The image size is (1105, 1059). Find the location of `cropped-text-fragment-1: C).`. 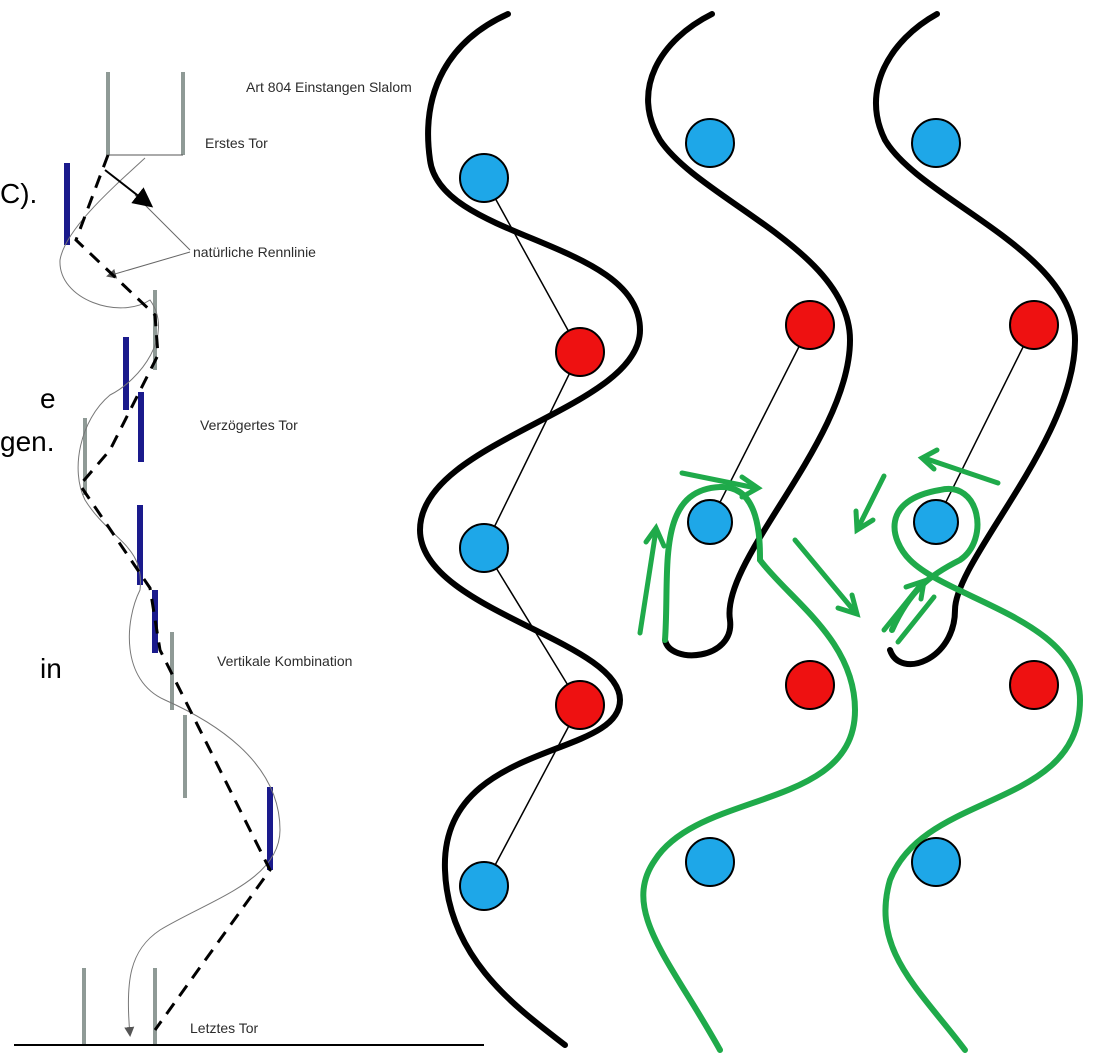

cropped-text-fragment-1: C). is located at coordinates (19, 193).